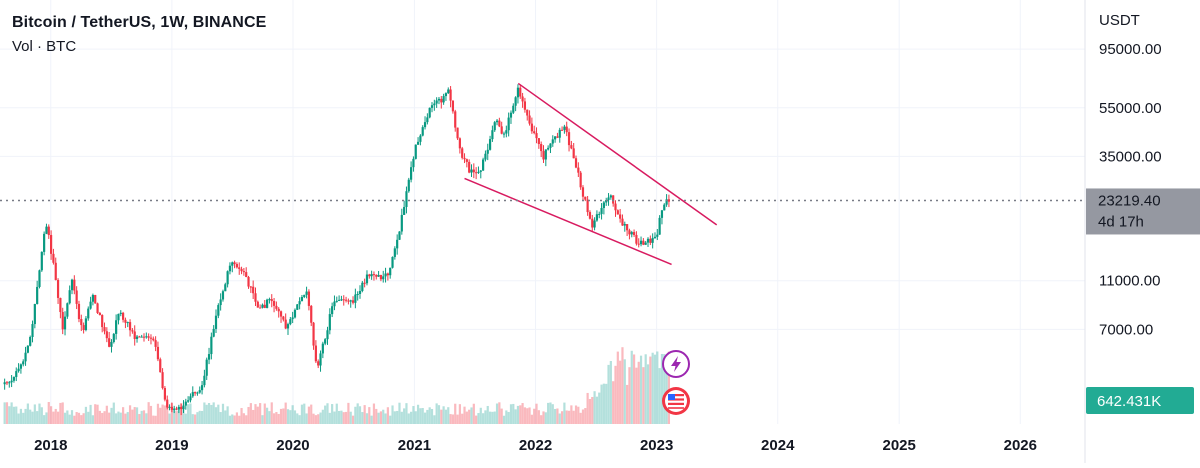  Describe the element at coordinates (617, 154) in the screenshot. I see `trendline-upper` at that location.